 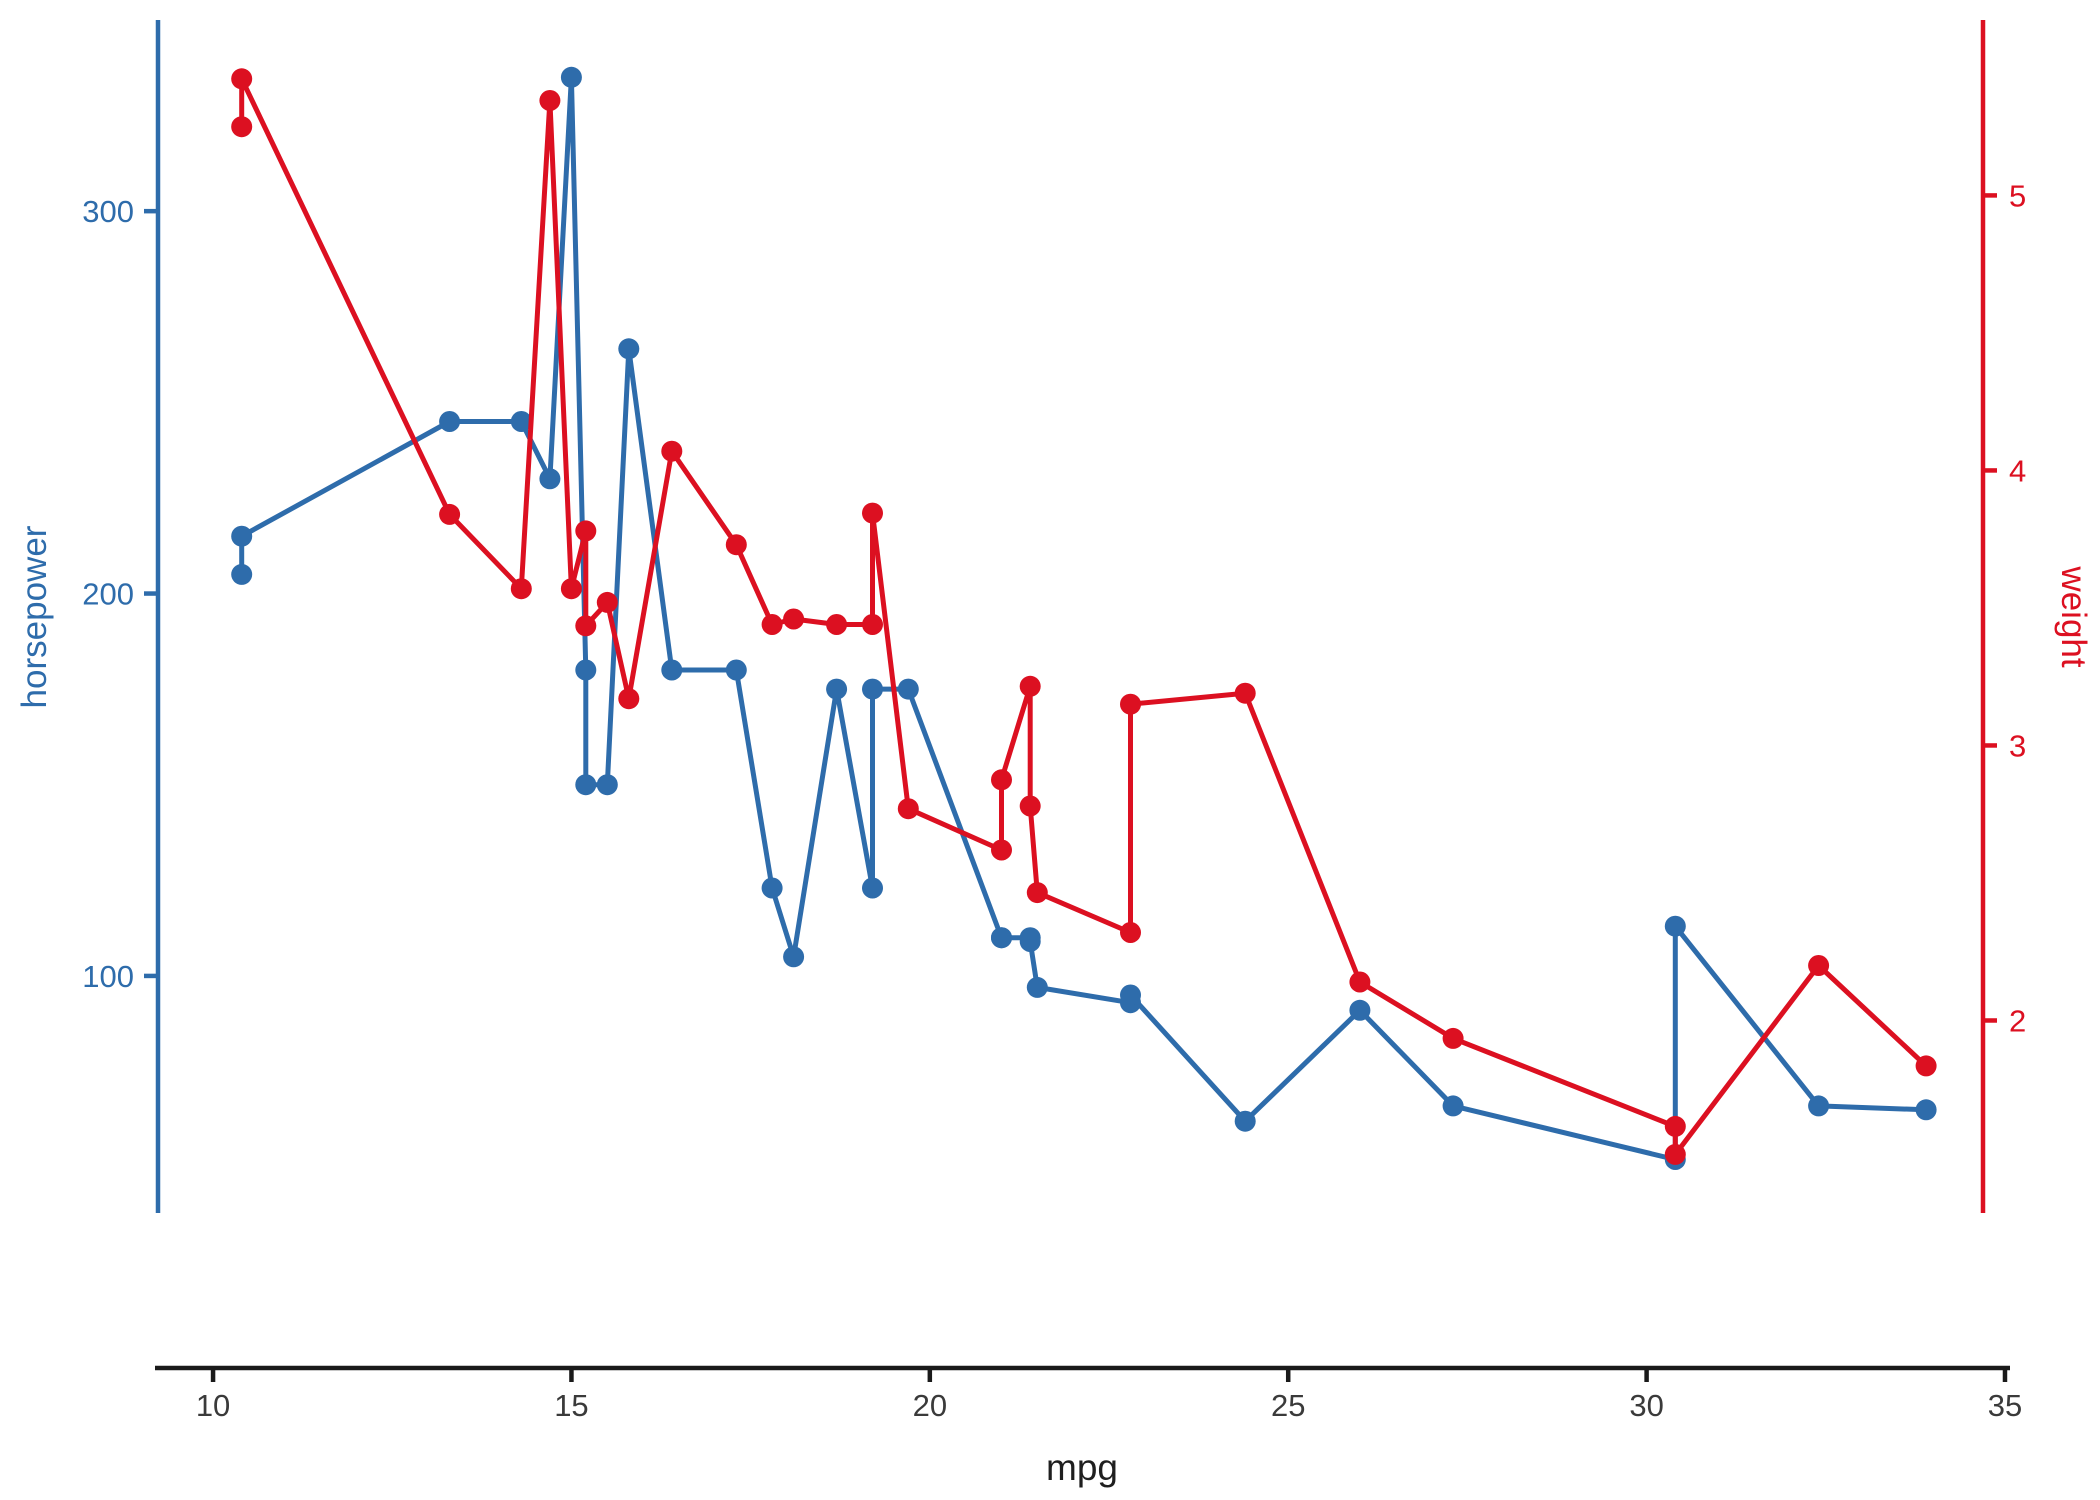 What do you see at coordinates (571, 1405) in the screenshot?
I see `x-axis-tick-label: 15` at bounding box center [571, 1405].